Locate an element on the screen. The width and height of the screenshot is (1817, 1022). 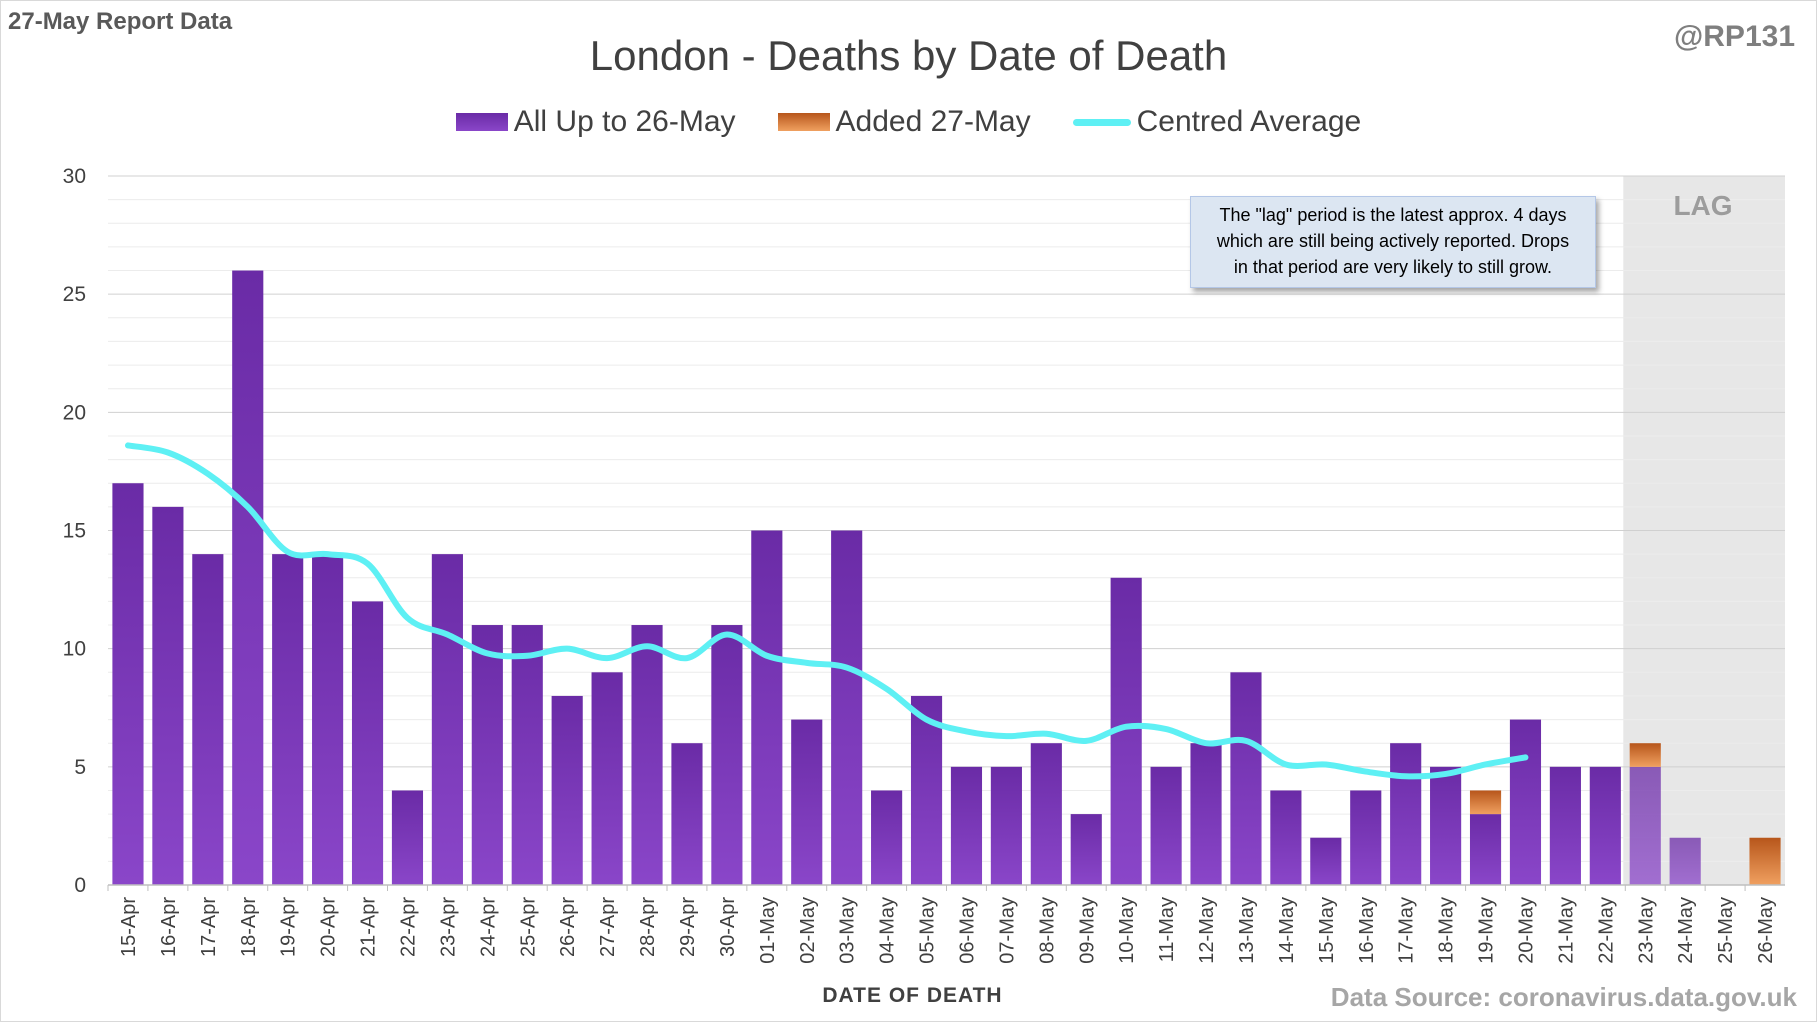
x-tick-label: 07-May is located at coordinates (1007, 930).